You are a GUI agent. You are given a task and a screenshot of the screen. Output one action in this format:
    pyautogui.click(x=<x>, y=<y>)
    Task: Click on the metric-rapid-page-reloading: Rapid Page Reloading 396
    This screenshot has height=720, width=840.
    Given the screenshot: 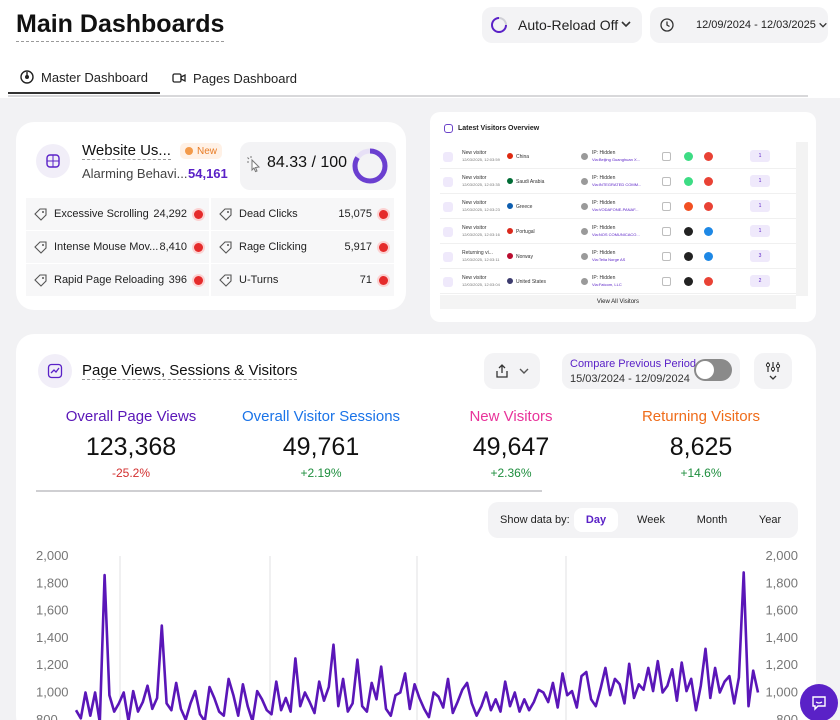 What is the action you would take?
    pyautogui.click(x=117, y=280)
    